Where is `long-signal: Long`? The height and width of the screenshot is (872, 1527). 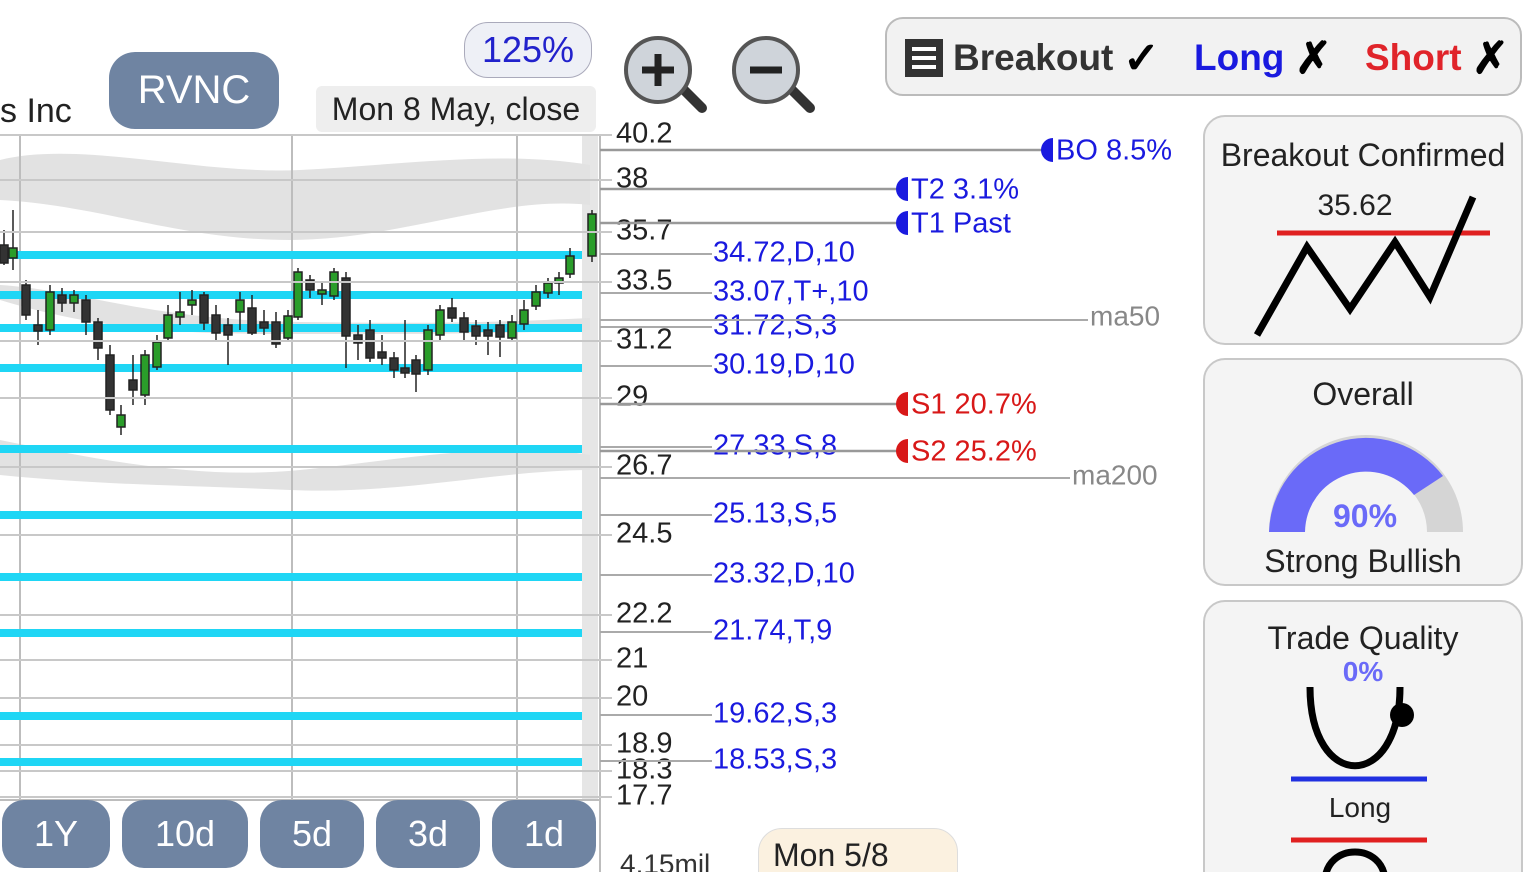 long-signal: Long is located at coordinates (1239, 57).